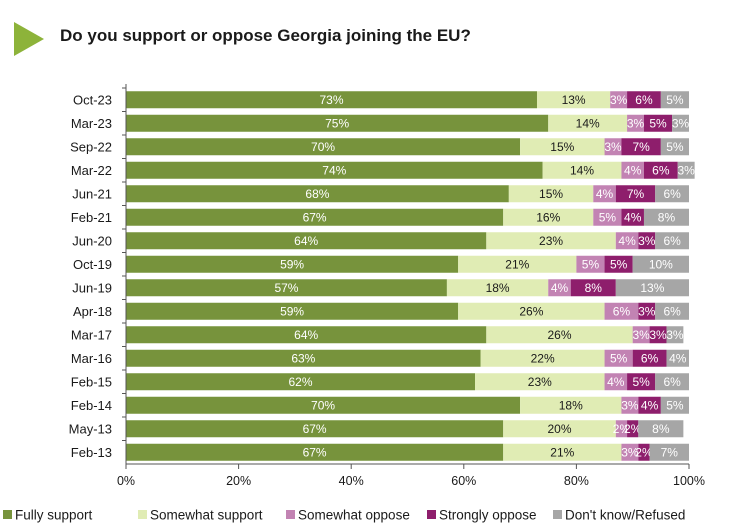 The width and height of the screenshot is (731, 530). I want to click on data-label: 15%, so click(551, 194).